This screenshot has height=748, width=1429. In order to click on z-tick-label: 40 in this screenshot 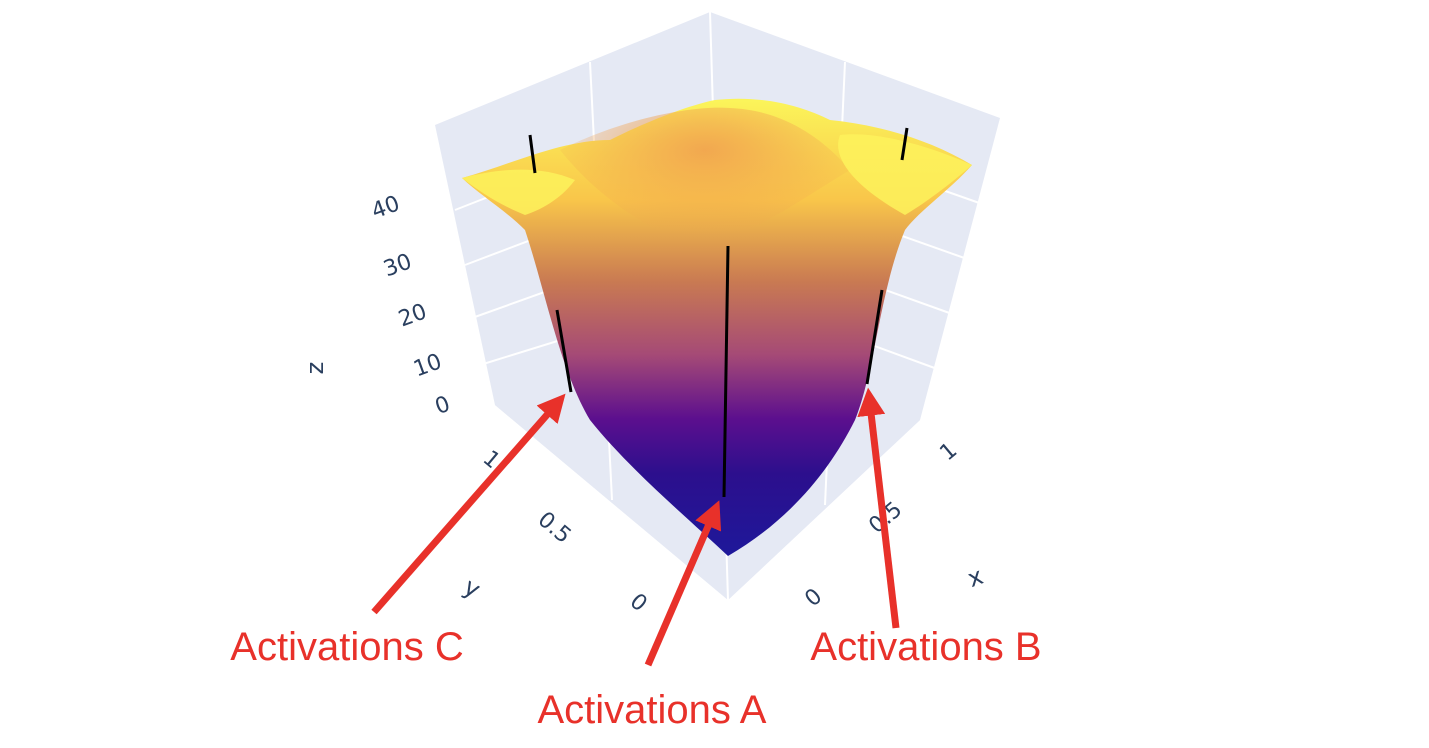, I will do `click(385, 207)`.